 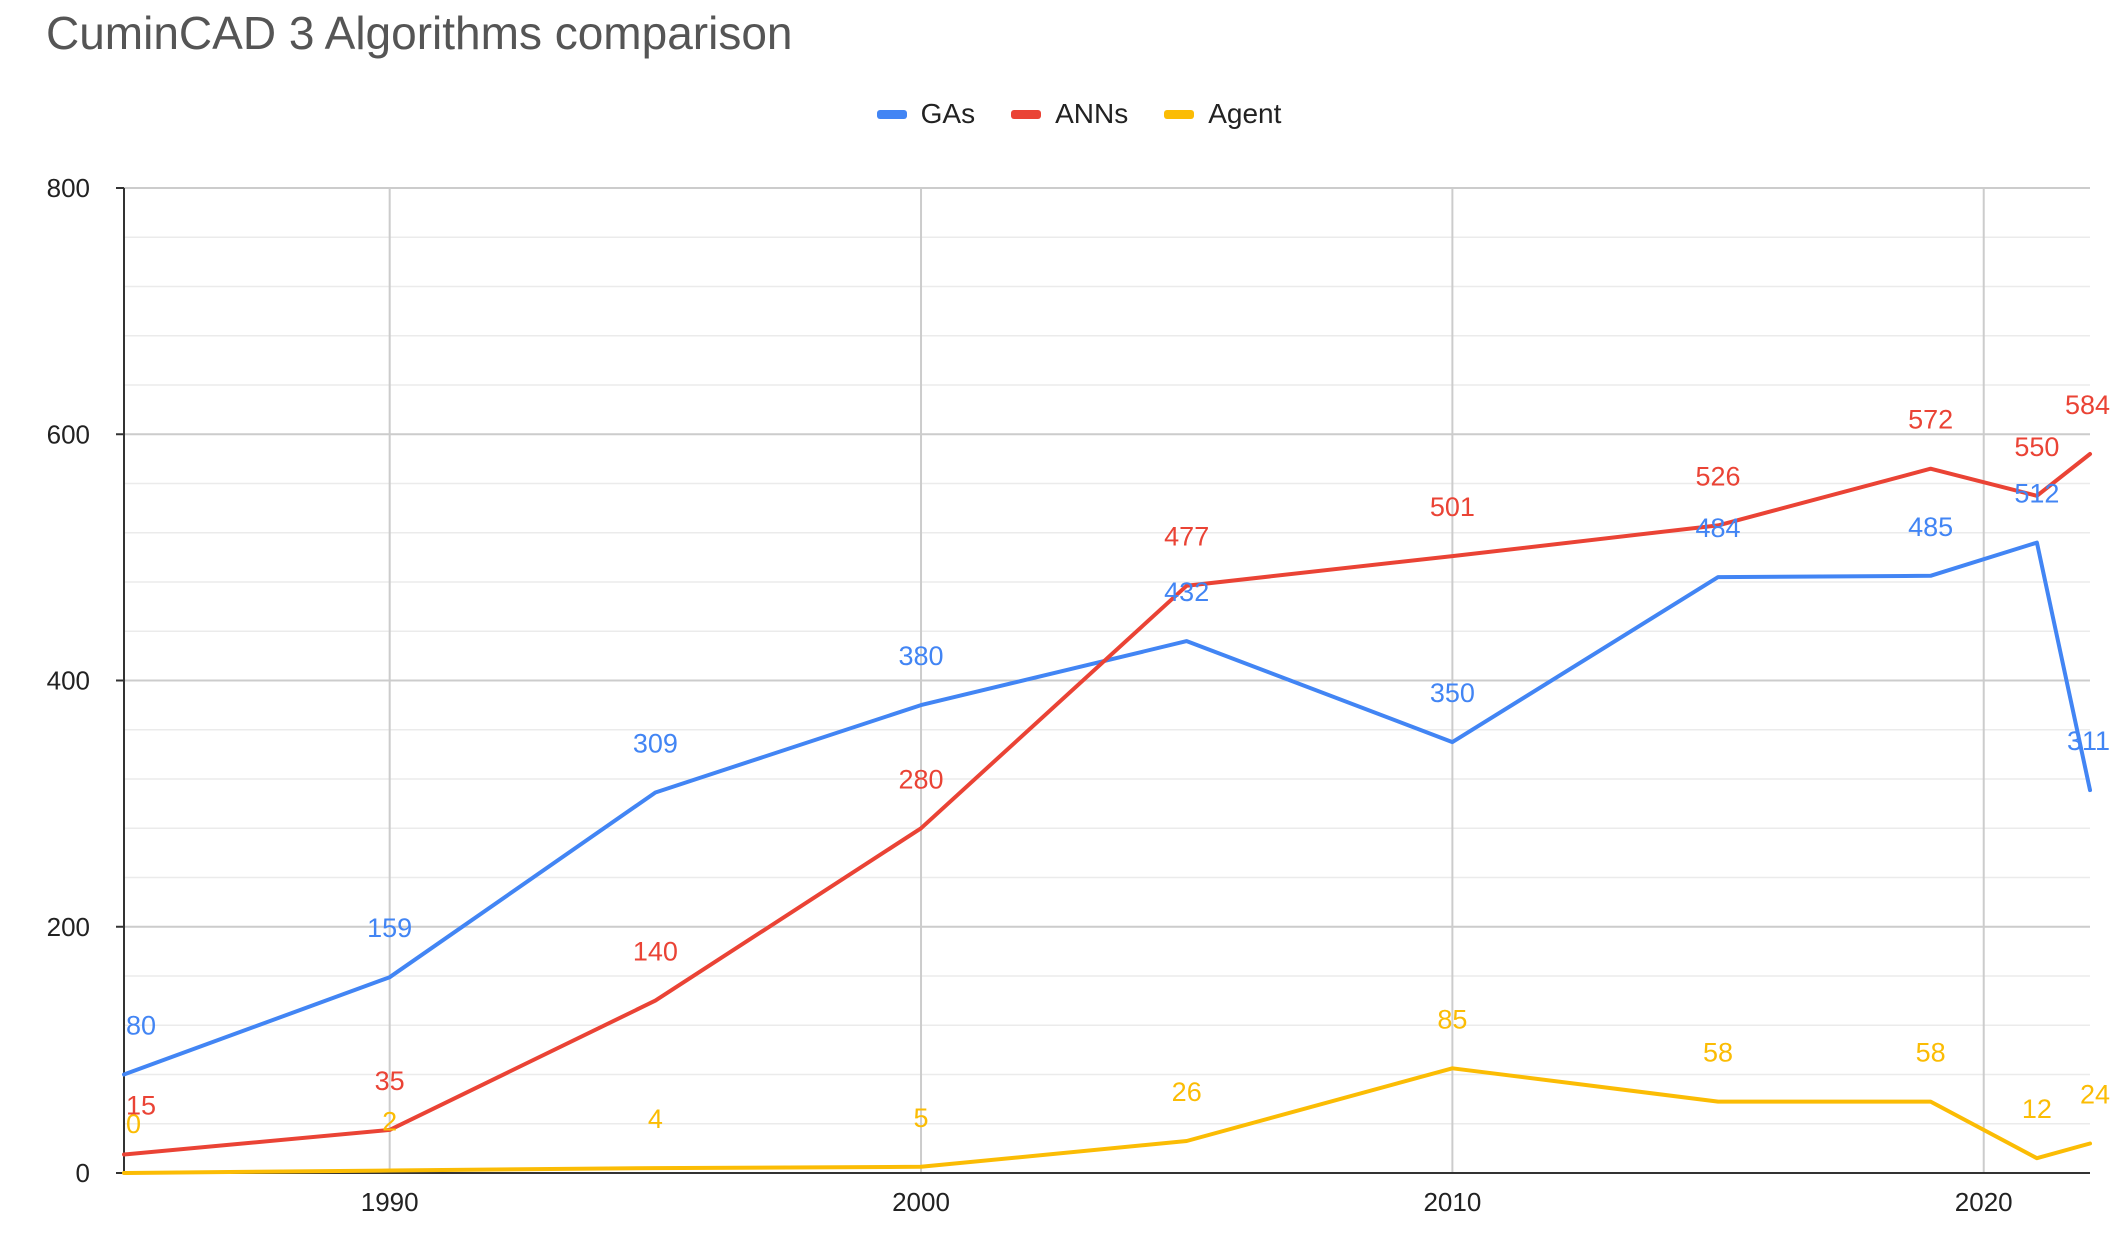 What do you see at coordinates (1186, 592) in the screenshot?
I see `data-label-gas: 432` at bounding box center [1186, 592].